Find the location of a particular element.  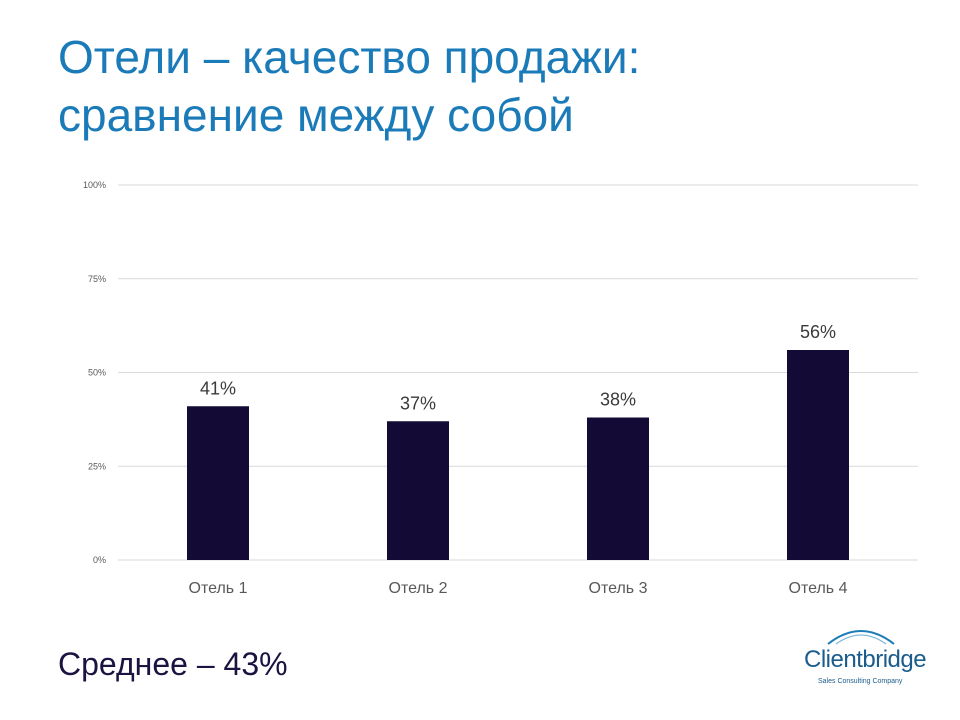

company-logo: Clientbridge Sales Consulting Company is located at coordinates (860, 660).